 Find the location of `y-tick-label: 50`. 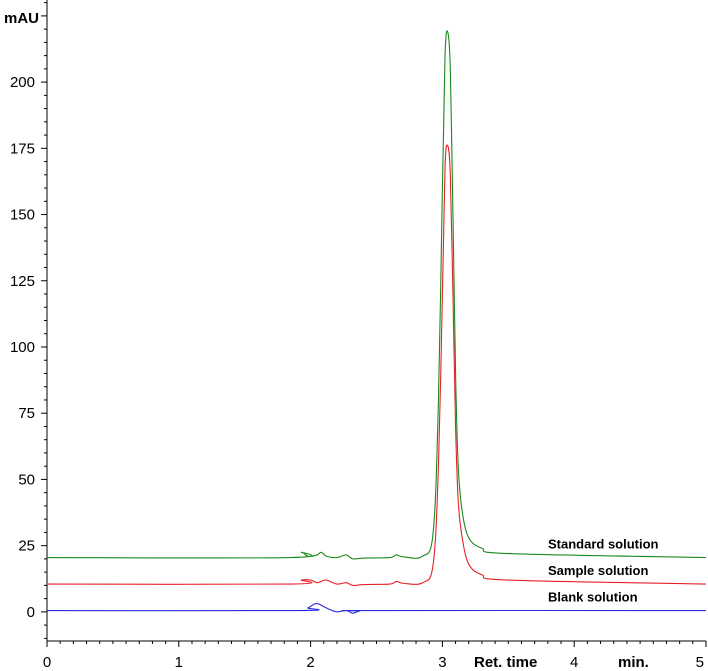

y-tick-label: 50 is located at coordinates (26, 479).